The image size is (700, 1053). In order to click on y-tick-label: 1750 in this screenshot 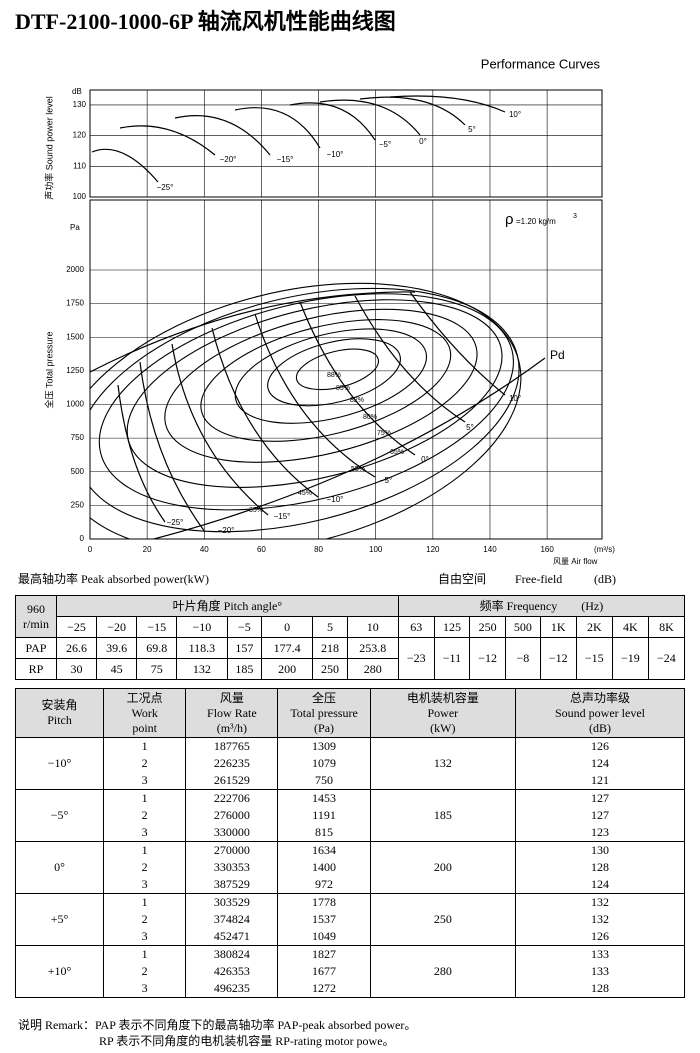, I will do `click(75, 303)`.